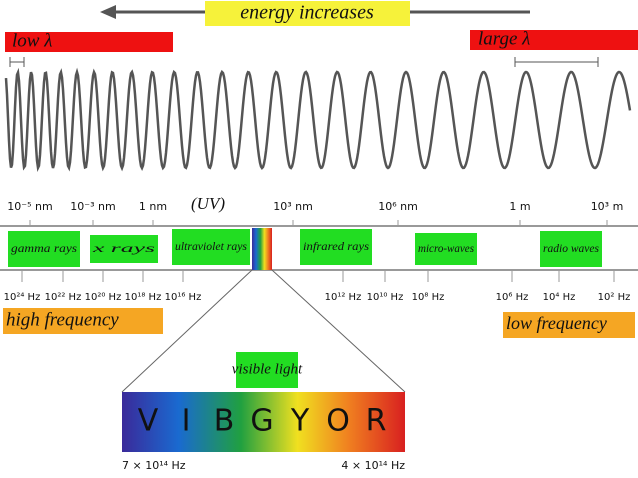 The height and width of the screenshot is (478, 638). Describe the element at coordinates (183, 297) in the screenshot. I see `frequency-label: 10¹⁶ Hz` at that location.